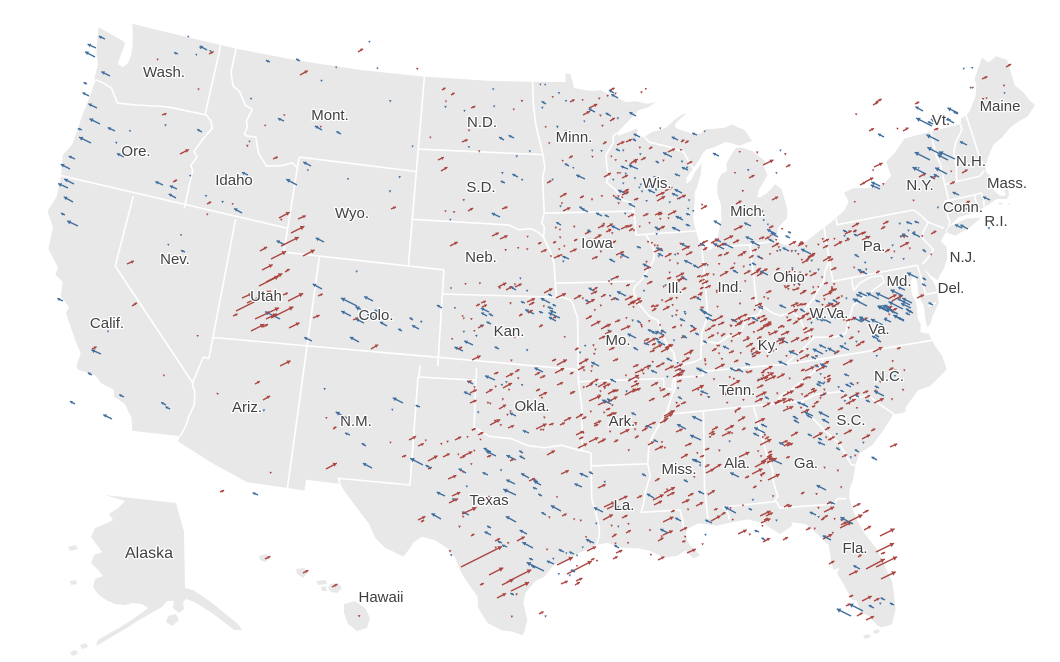 This screenshot has height=662, width=1060. Describe the element at coordinates (622, 421) in the screenshot. I see `svg-text: Ark.` at that location.